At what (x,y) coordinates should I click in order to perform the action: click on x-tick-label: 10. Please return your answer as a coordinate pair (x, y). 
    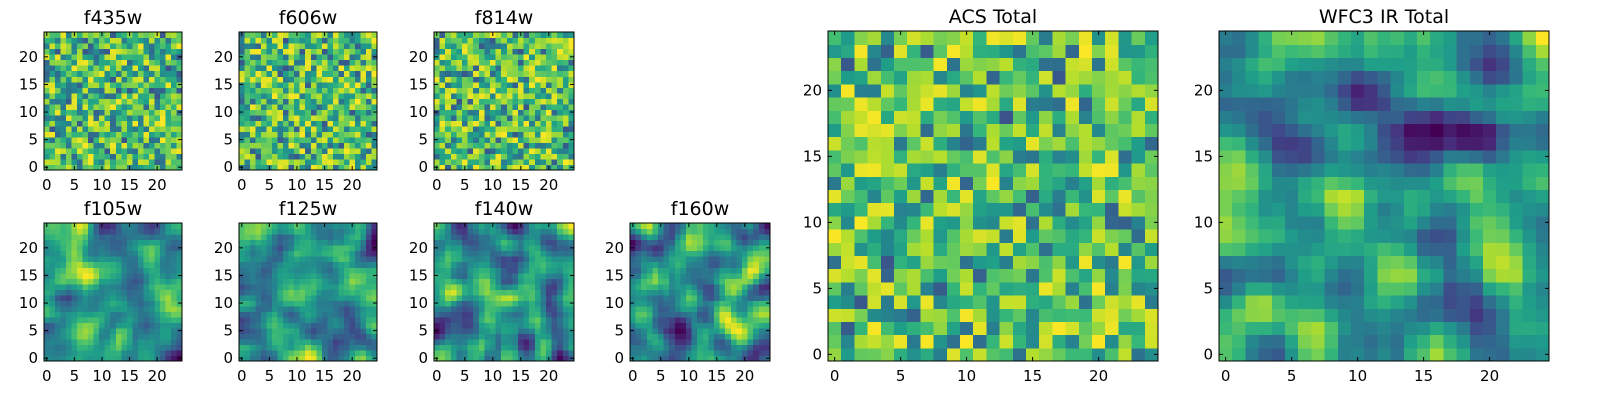
    Looking at the image, I should click on (296, 376).